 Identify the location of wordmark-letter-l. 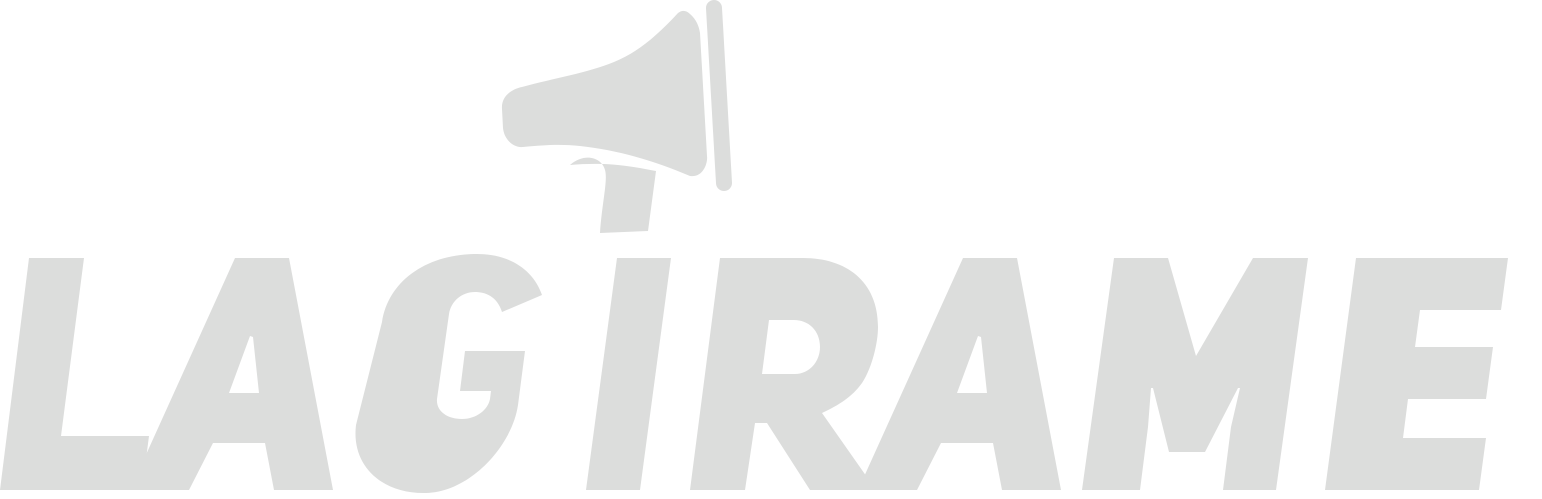
(74, 374).